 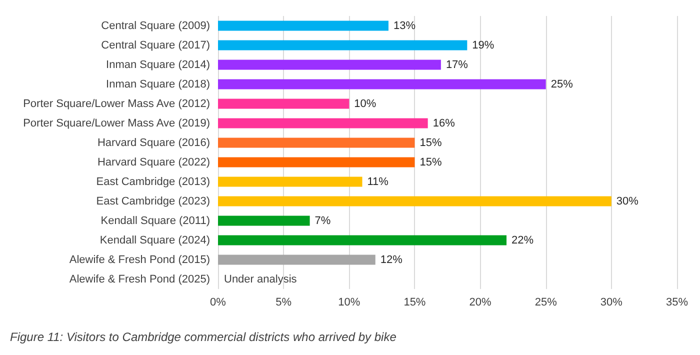 I want to click on data-label: 12%, so click(x=391, y=260).